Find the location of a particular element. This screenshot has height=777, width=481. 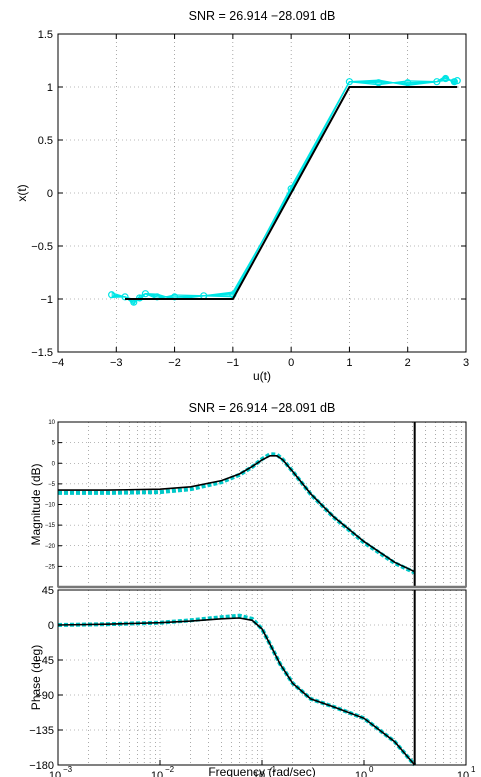

x-tick-label: 2 is located at coordinates (408, 363).